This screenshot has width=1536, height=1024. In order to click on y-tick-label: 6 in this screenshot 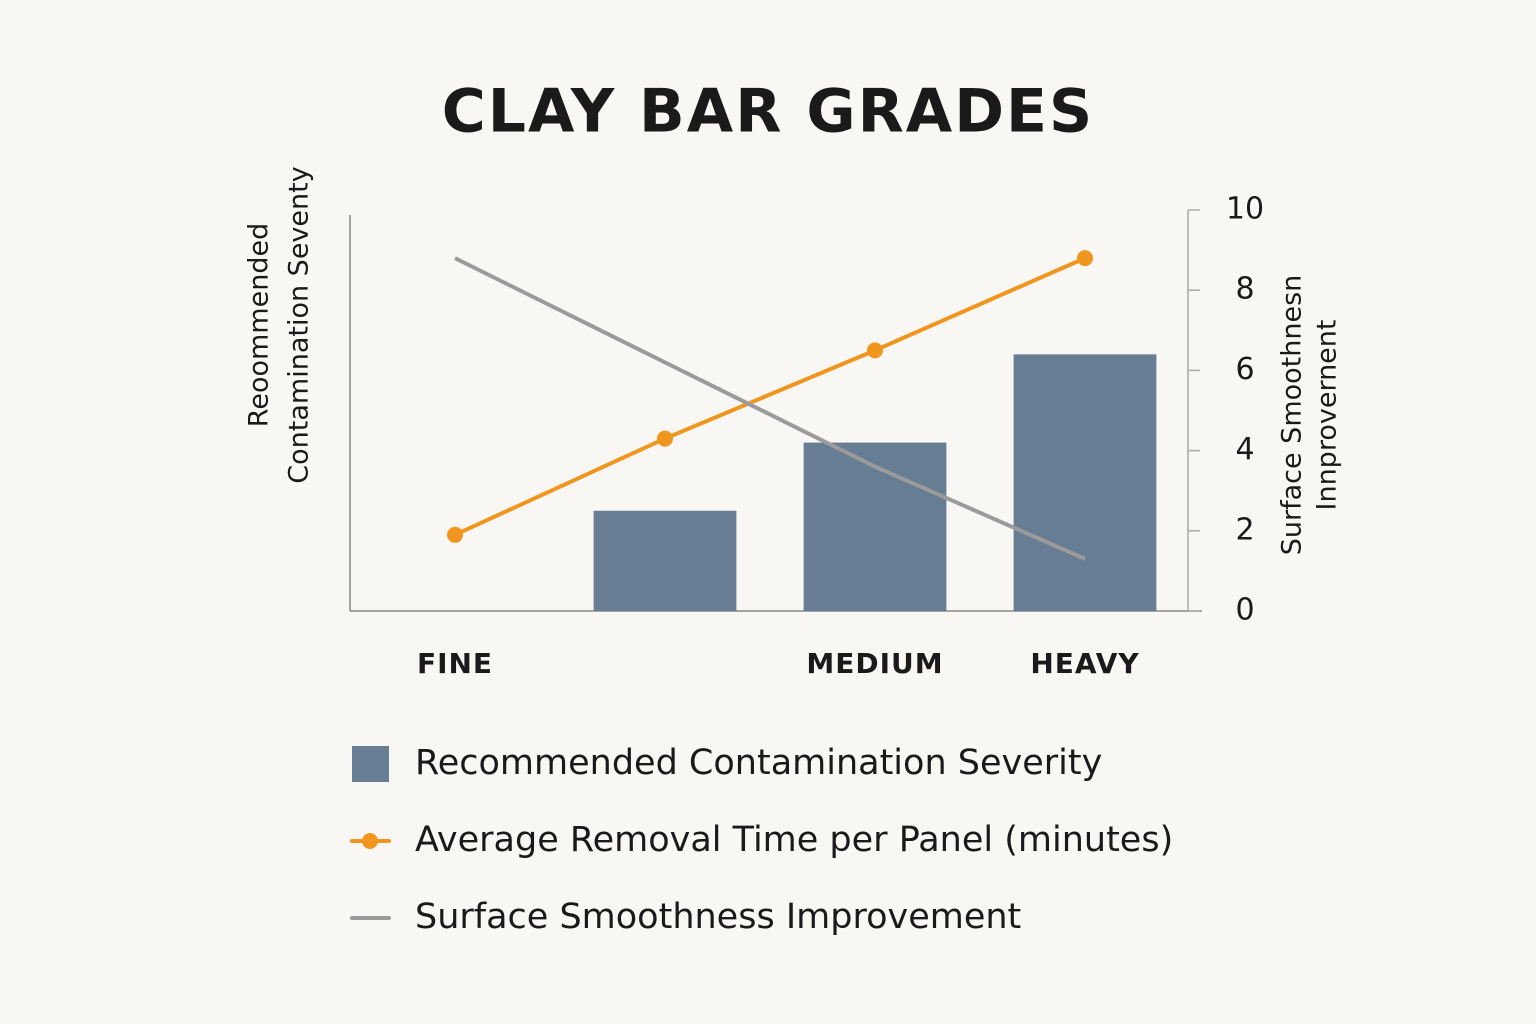, I will do `click(1244, 369)`.